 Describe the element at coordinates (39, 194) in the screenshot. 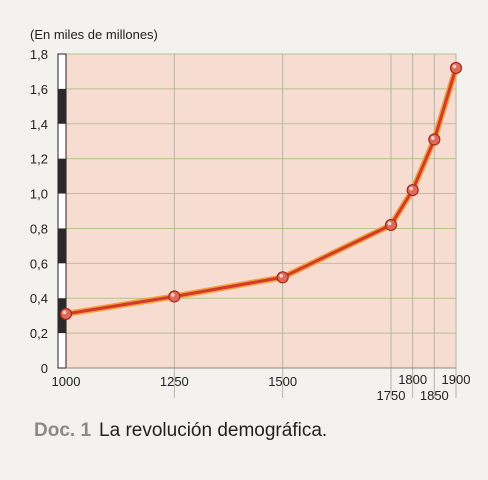

I see `y-tick-label: 1,0` at that location.